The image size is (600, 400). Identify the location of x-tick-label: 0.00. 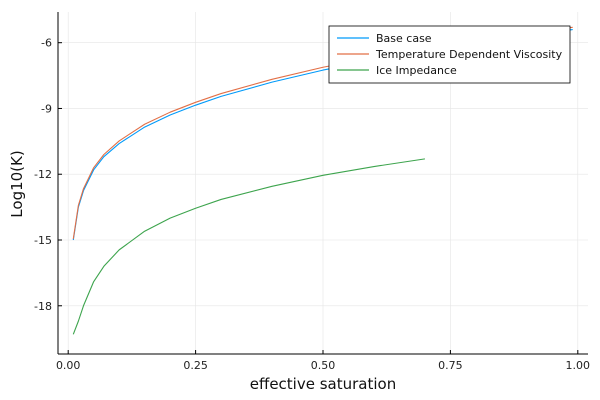
(68, 365).